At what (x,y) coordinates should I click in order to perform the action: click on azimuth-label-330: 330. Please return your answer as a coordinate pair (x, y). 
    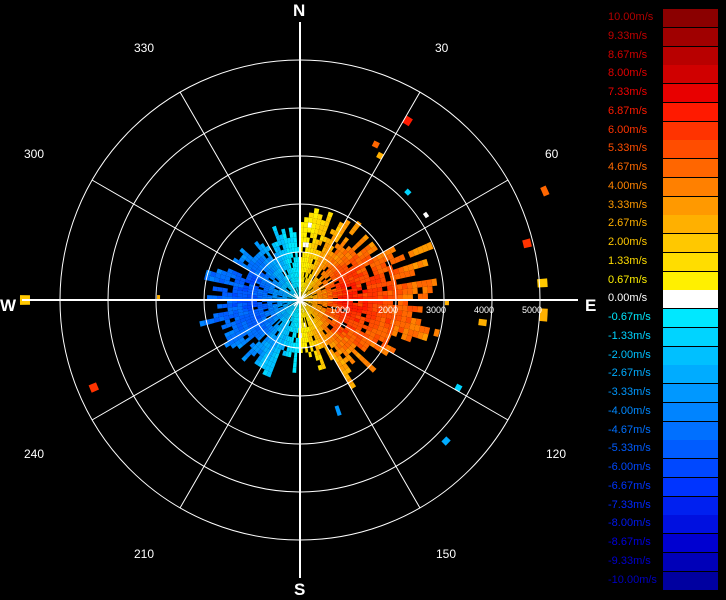
    Looking at the image, I should click on (144, 48).